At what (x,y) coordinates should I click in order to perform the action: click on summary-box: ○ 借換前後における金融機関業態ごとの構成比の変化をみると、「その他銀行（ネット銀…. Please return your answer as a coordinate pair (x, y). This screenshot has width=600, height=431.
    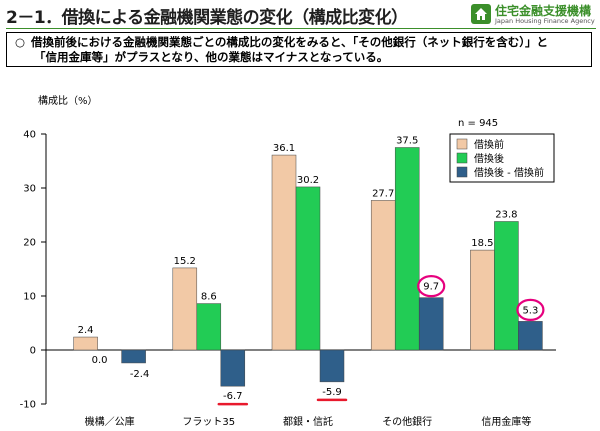
    Looking at the image, I should click on (299, 49).